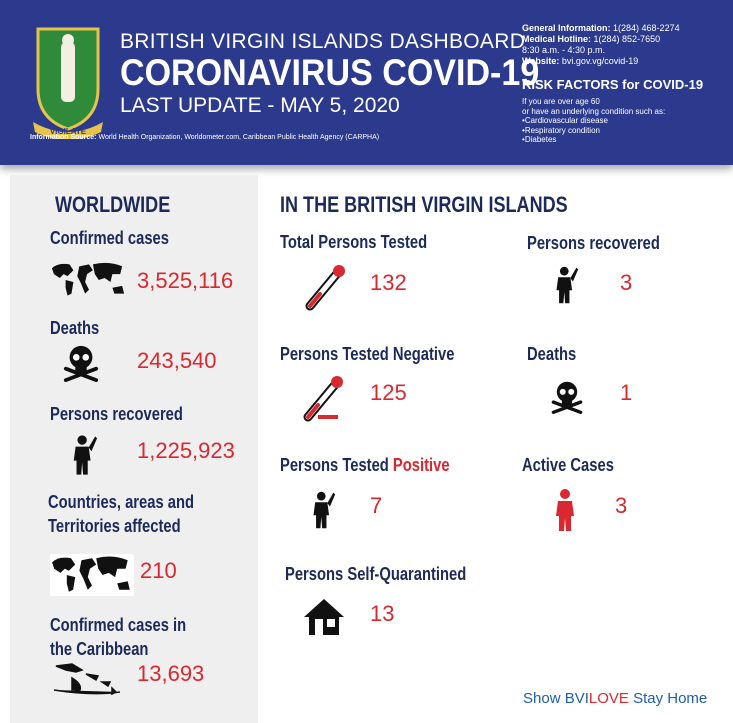 Image resolution: width=733 pixels, height=723 pixels. Describe the element at coordinates (68, 83) in the screenshot. I see `crest: VIGILATE` at that location.